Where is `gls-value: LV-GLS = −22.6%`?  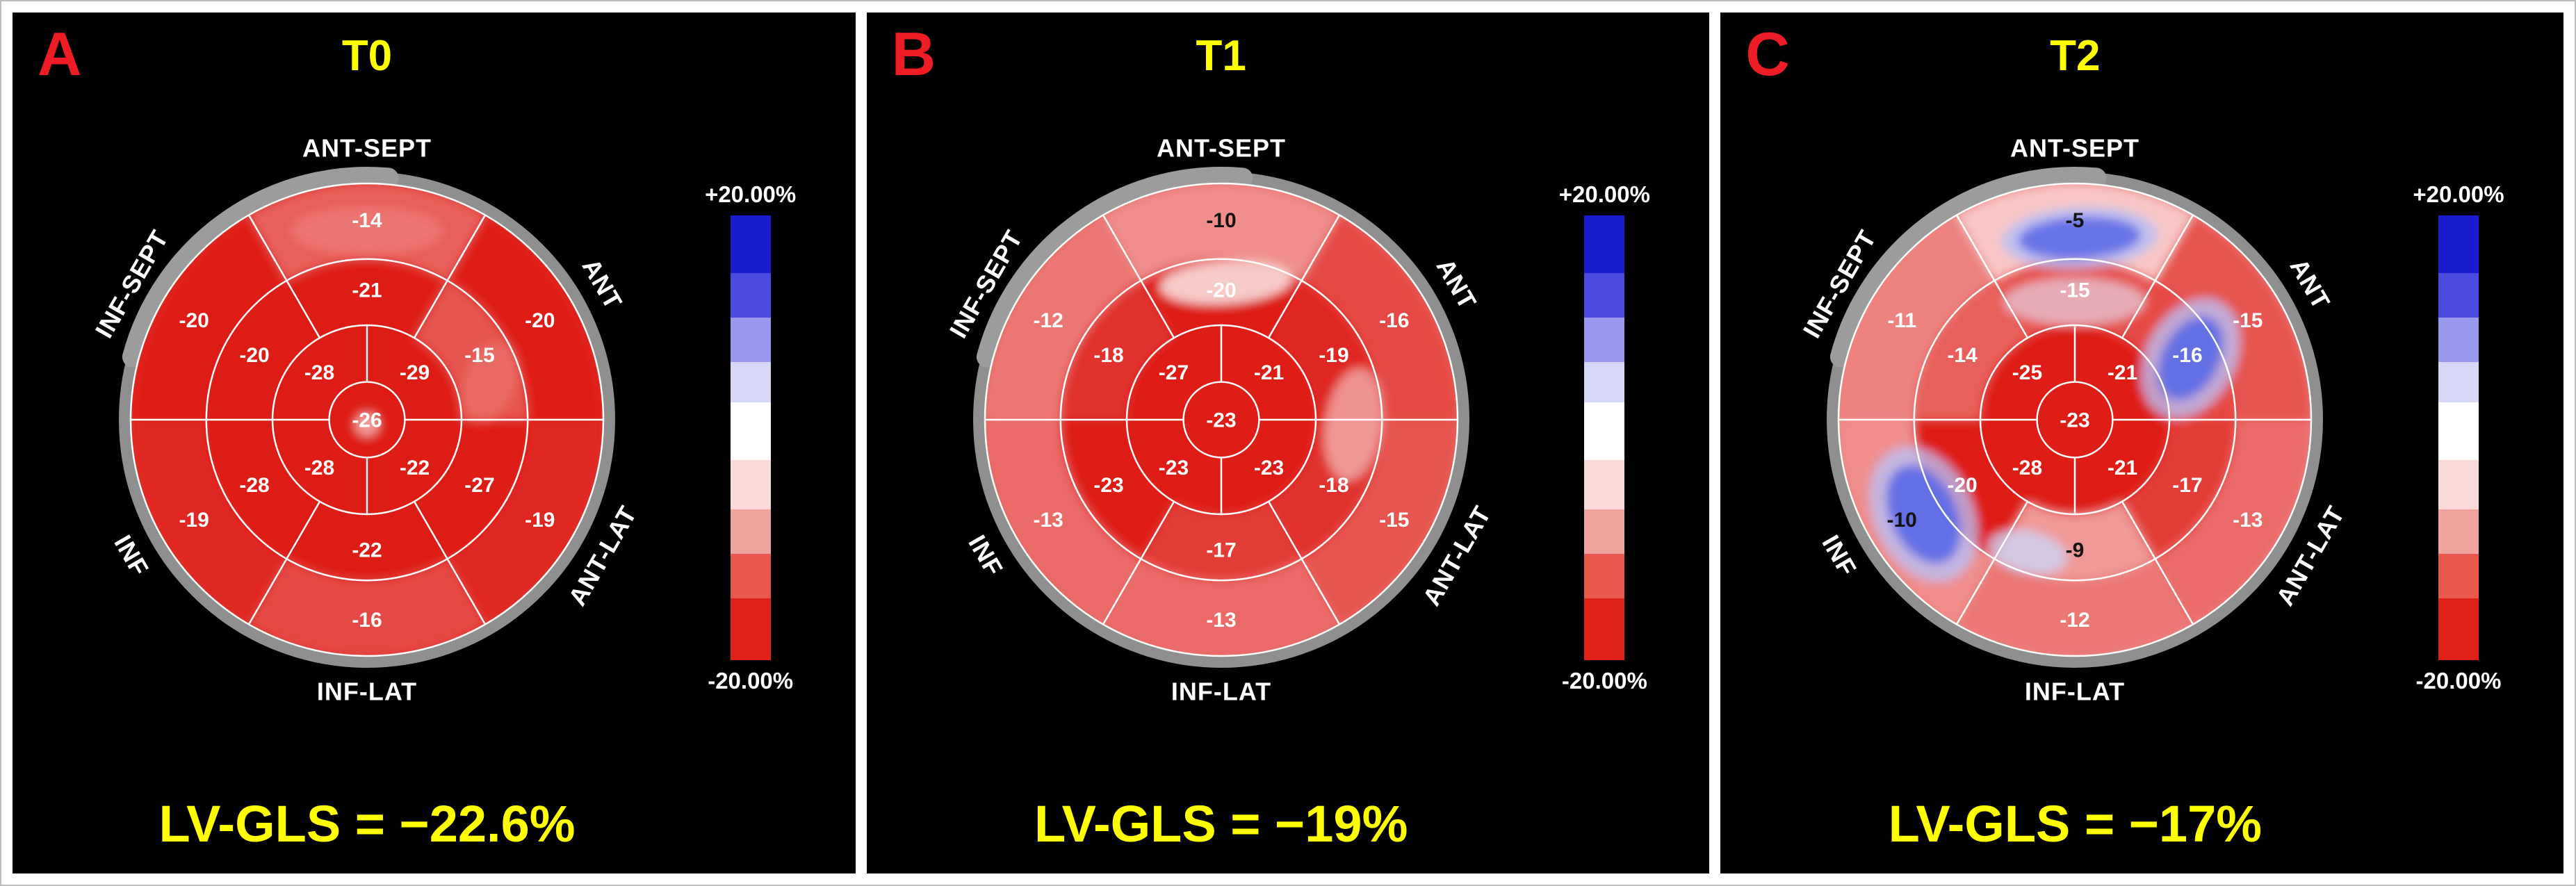
gls-value: LV-GLS = −22.6% is located at coordinates (367, 824).